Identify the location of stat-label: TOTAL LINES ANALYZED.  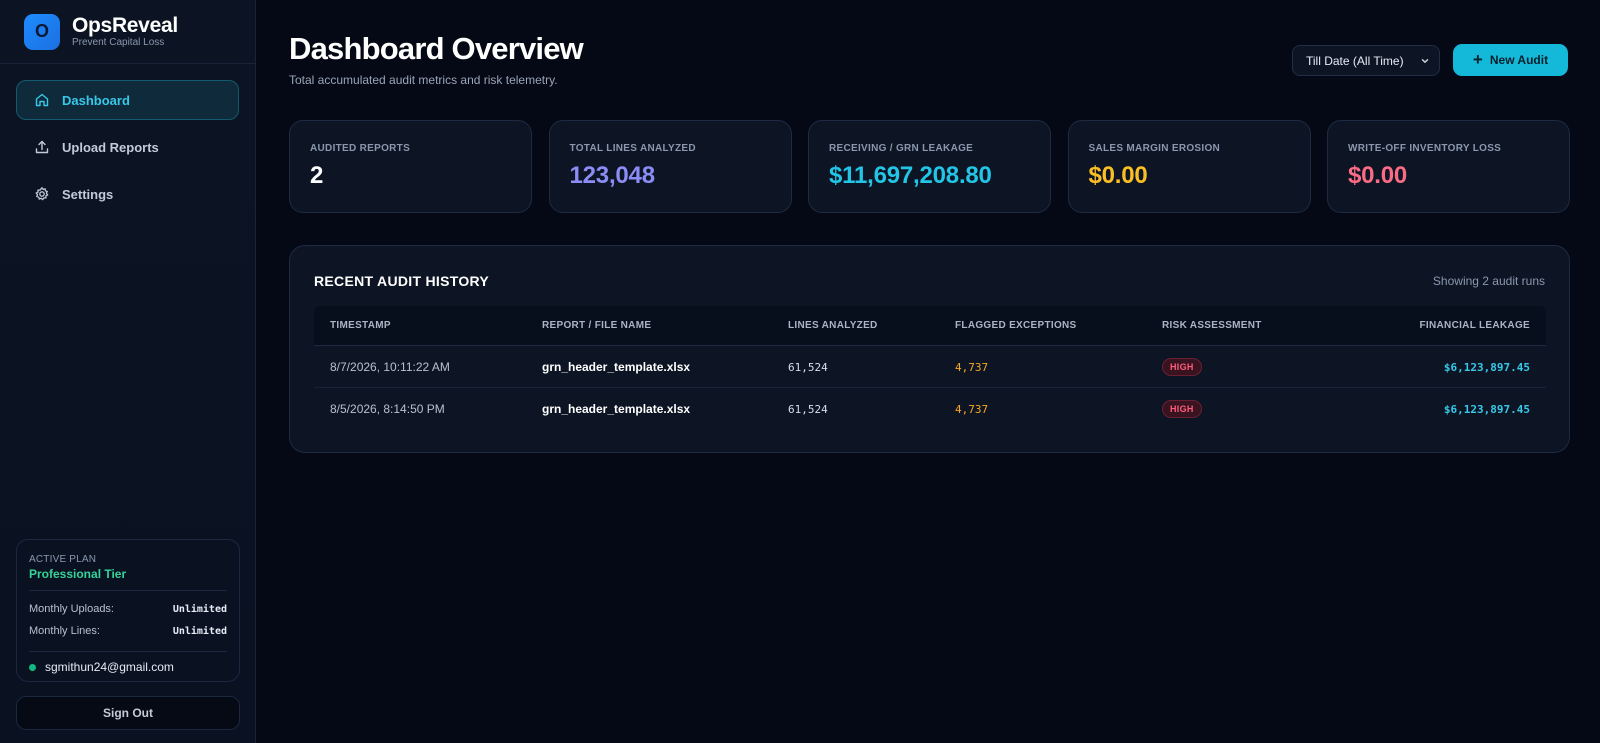
(632, 148).